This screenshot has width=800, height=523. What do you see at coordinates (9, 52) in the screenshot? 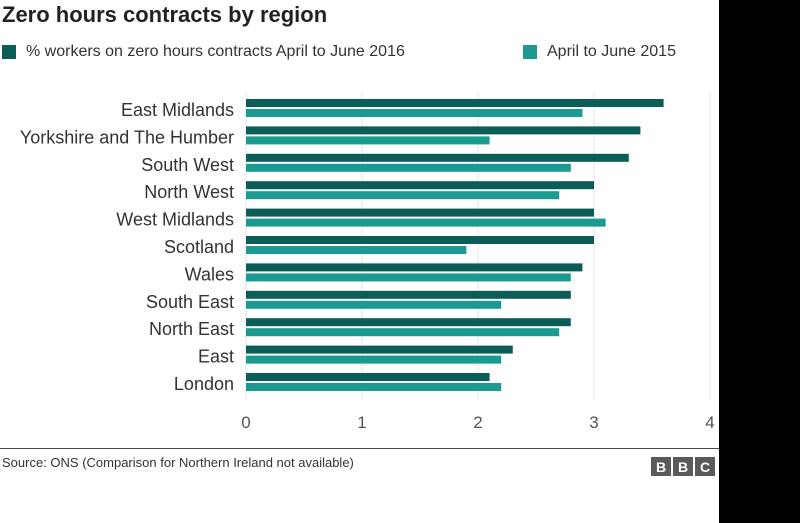
I see `legend-swatch-2016` at bounding box center [9, 52].